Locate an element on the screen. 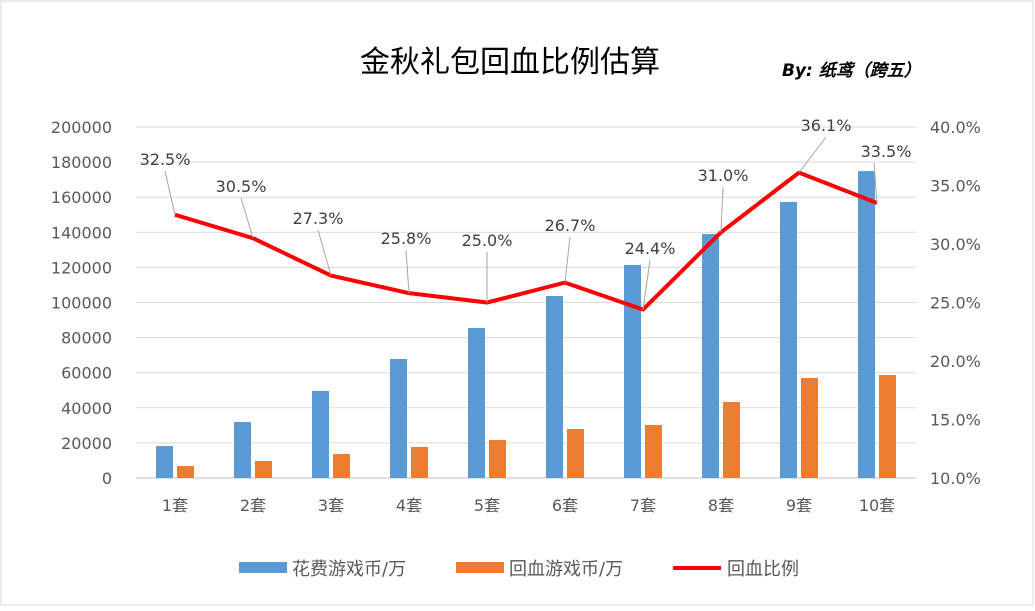 The width and height of the screenshot is (1035, 611). left-tick-label: 60000 is located at coordinates (86, 373).